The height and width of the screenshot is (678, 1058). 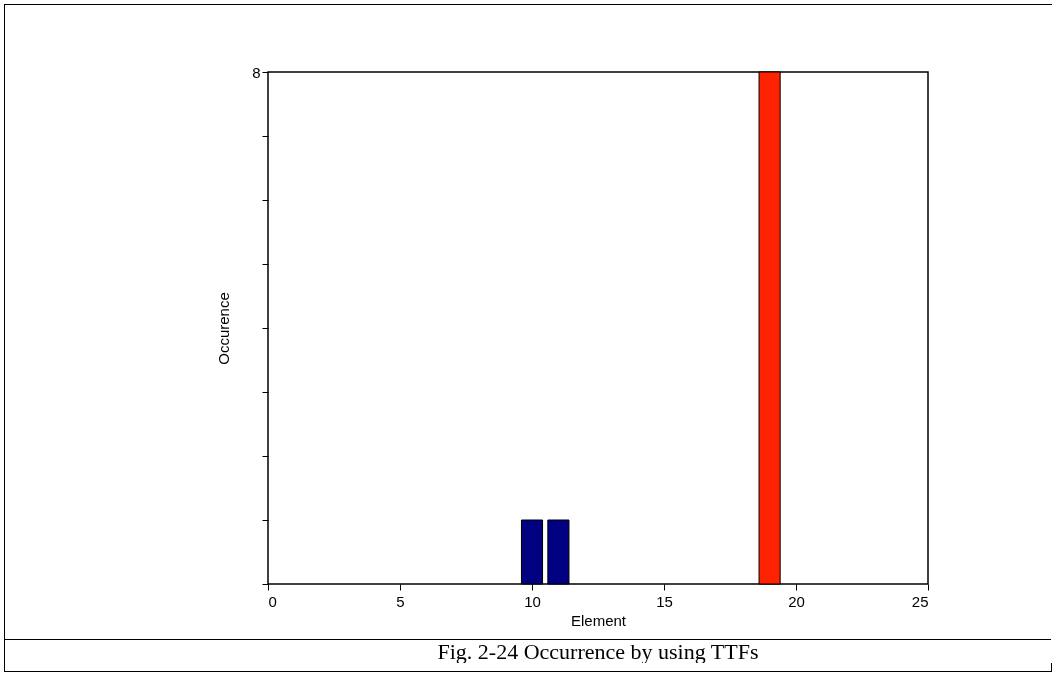 What do you see at coordinates (256, 72) in the screenshot?
I see `y-tick-label: 8` at bounding box center [256, 72].